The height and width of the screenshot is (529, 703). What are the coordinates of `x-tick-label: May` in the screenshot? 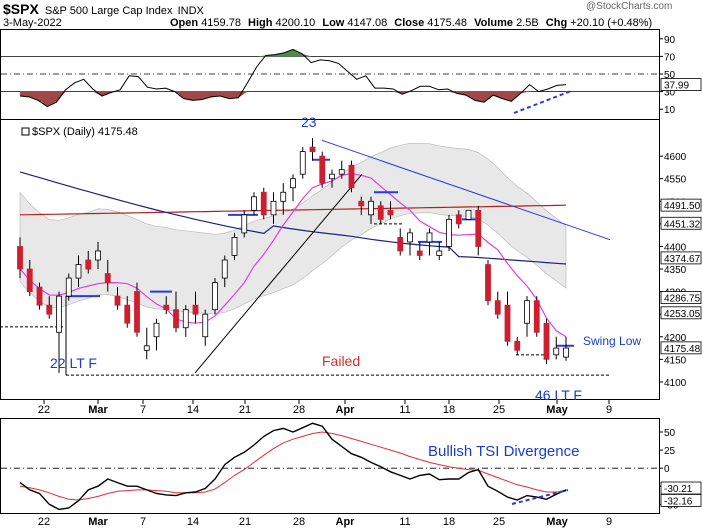 It's located at (557, 410).